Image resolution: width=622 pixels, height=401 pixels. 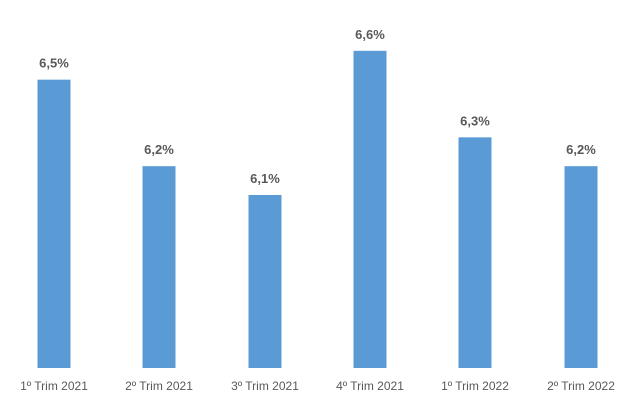 I want to click on x-tick-label-2: 2º Trim 2021, so click(x=159, y=386).